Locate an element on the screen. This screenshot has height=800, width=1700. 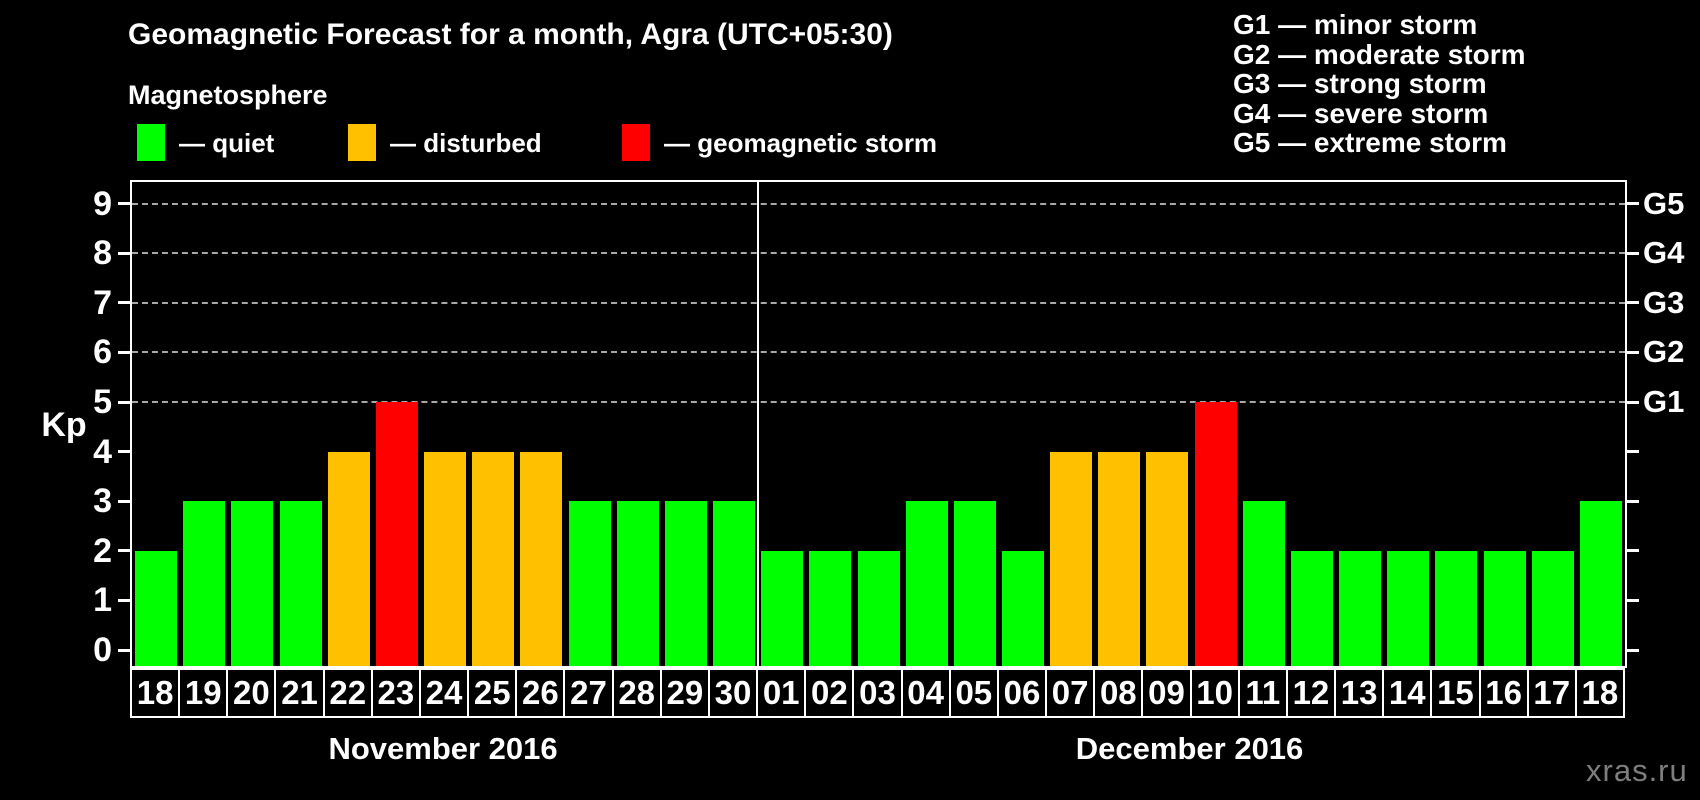
day-label-november-21: 21 is located at coordinates (299, 693).